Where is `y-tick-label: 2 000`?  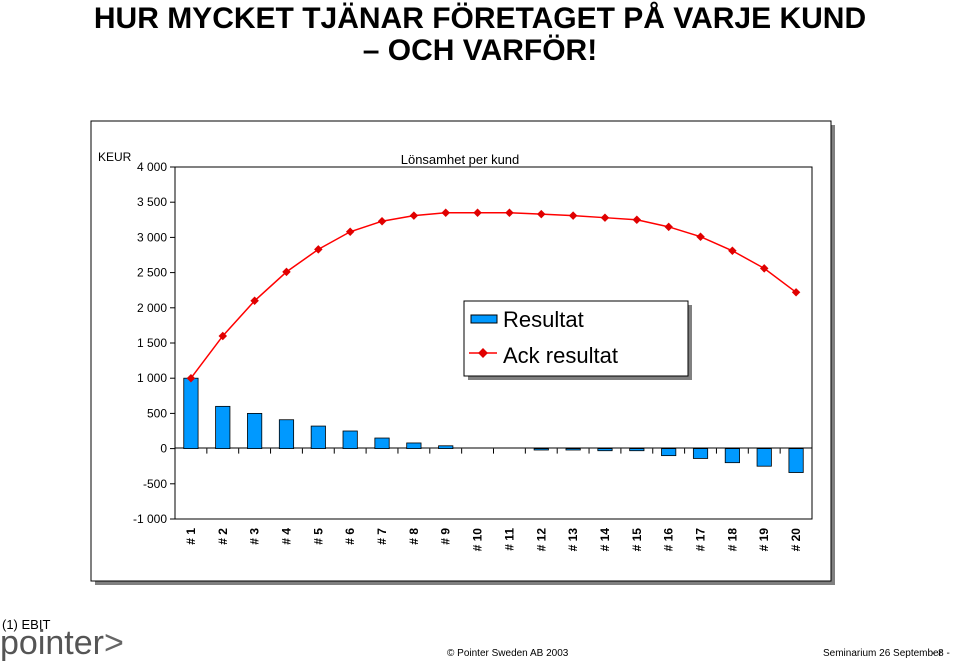
y-tick-label: 2 000 is located at coordinates (152, 308).